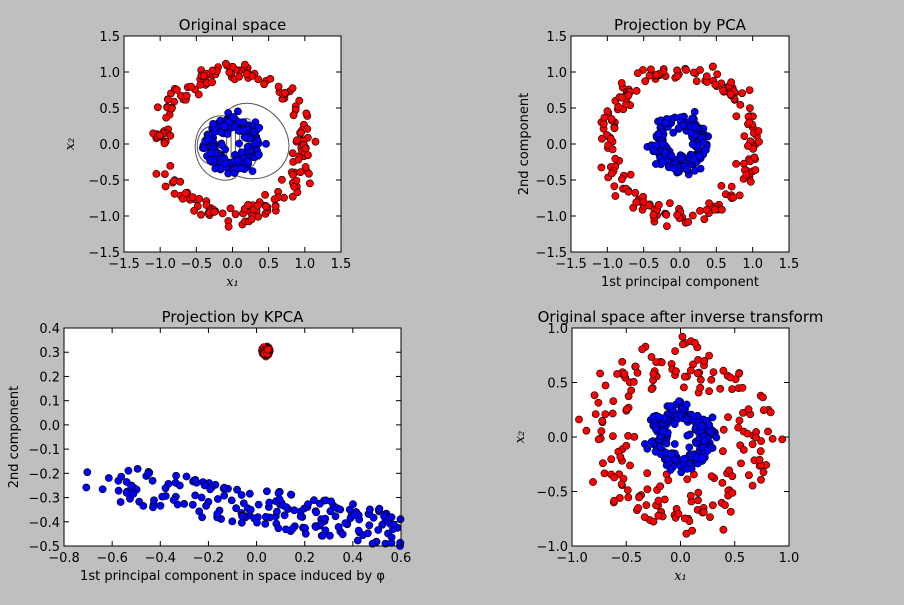  What do you see at coordinates (680, 264) in the screenshot?
I see `x-tick-label: 0.0` at bounding box center [680, 264].